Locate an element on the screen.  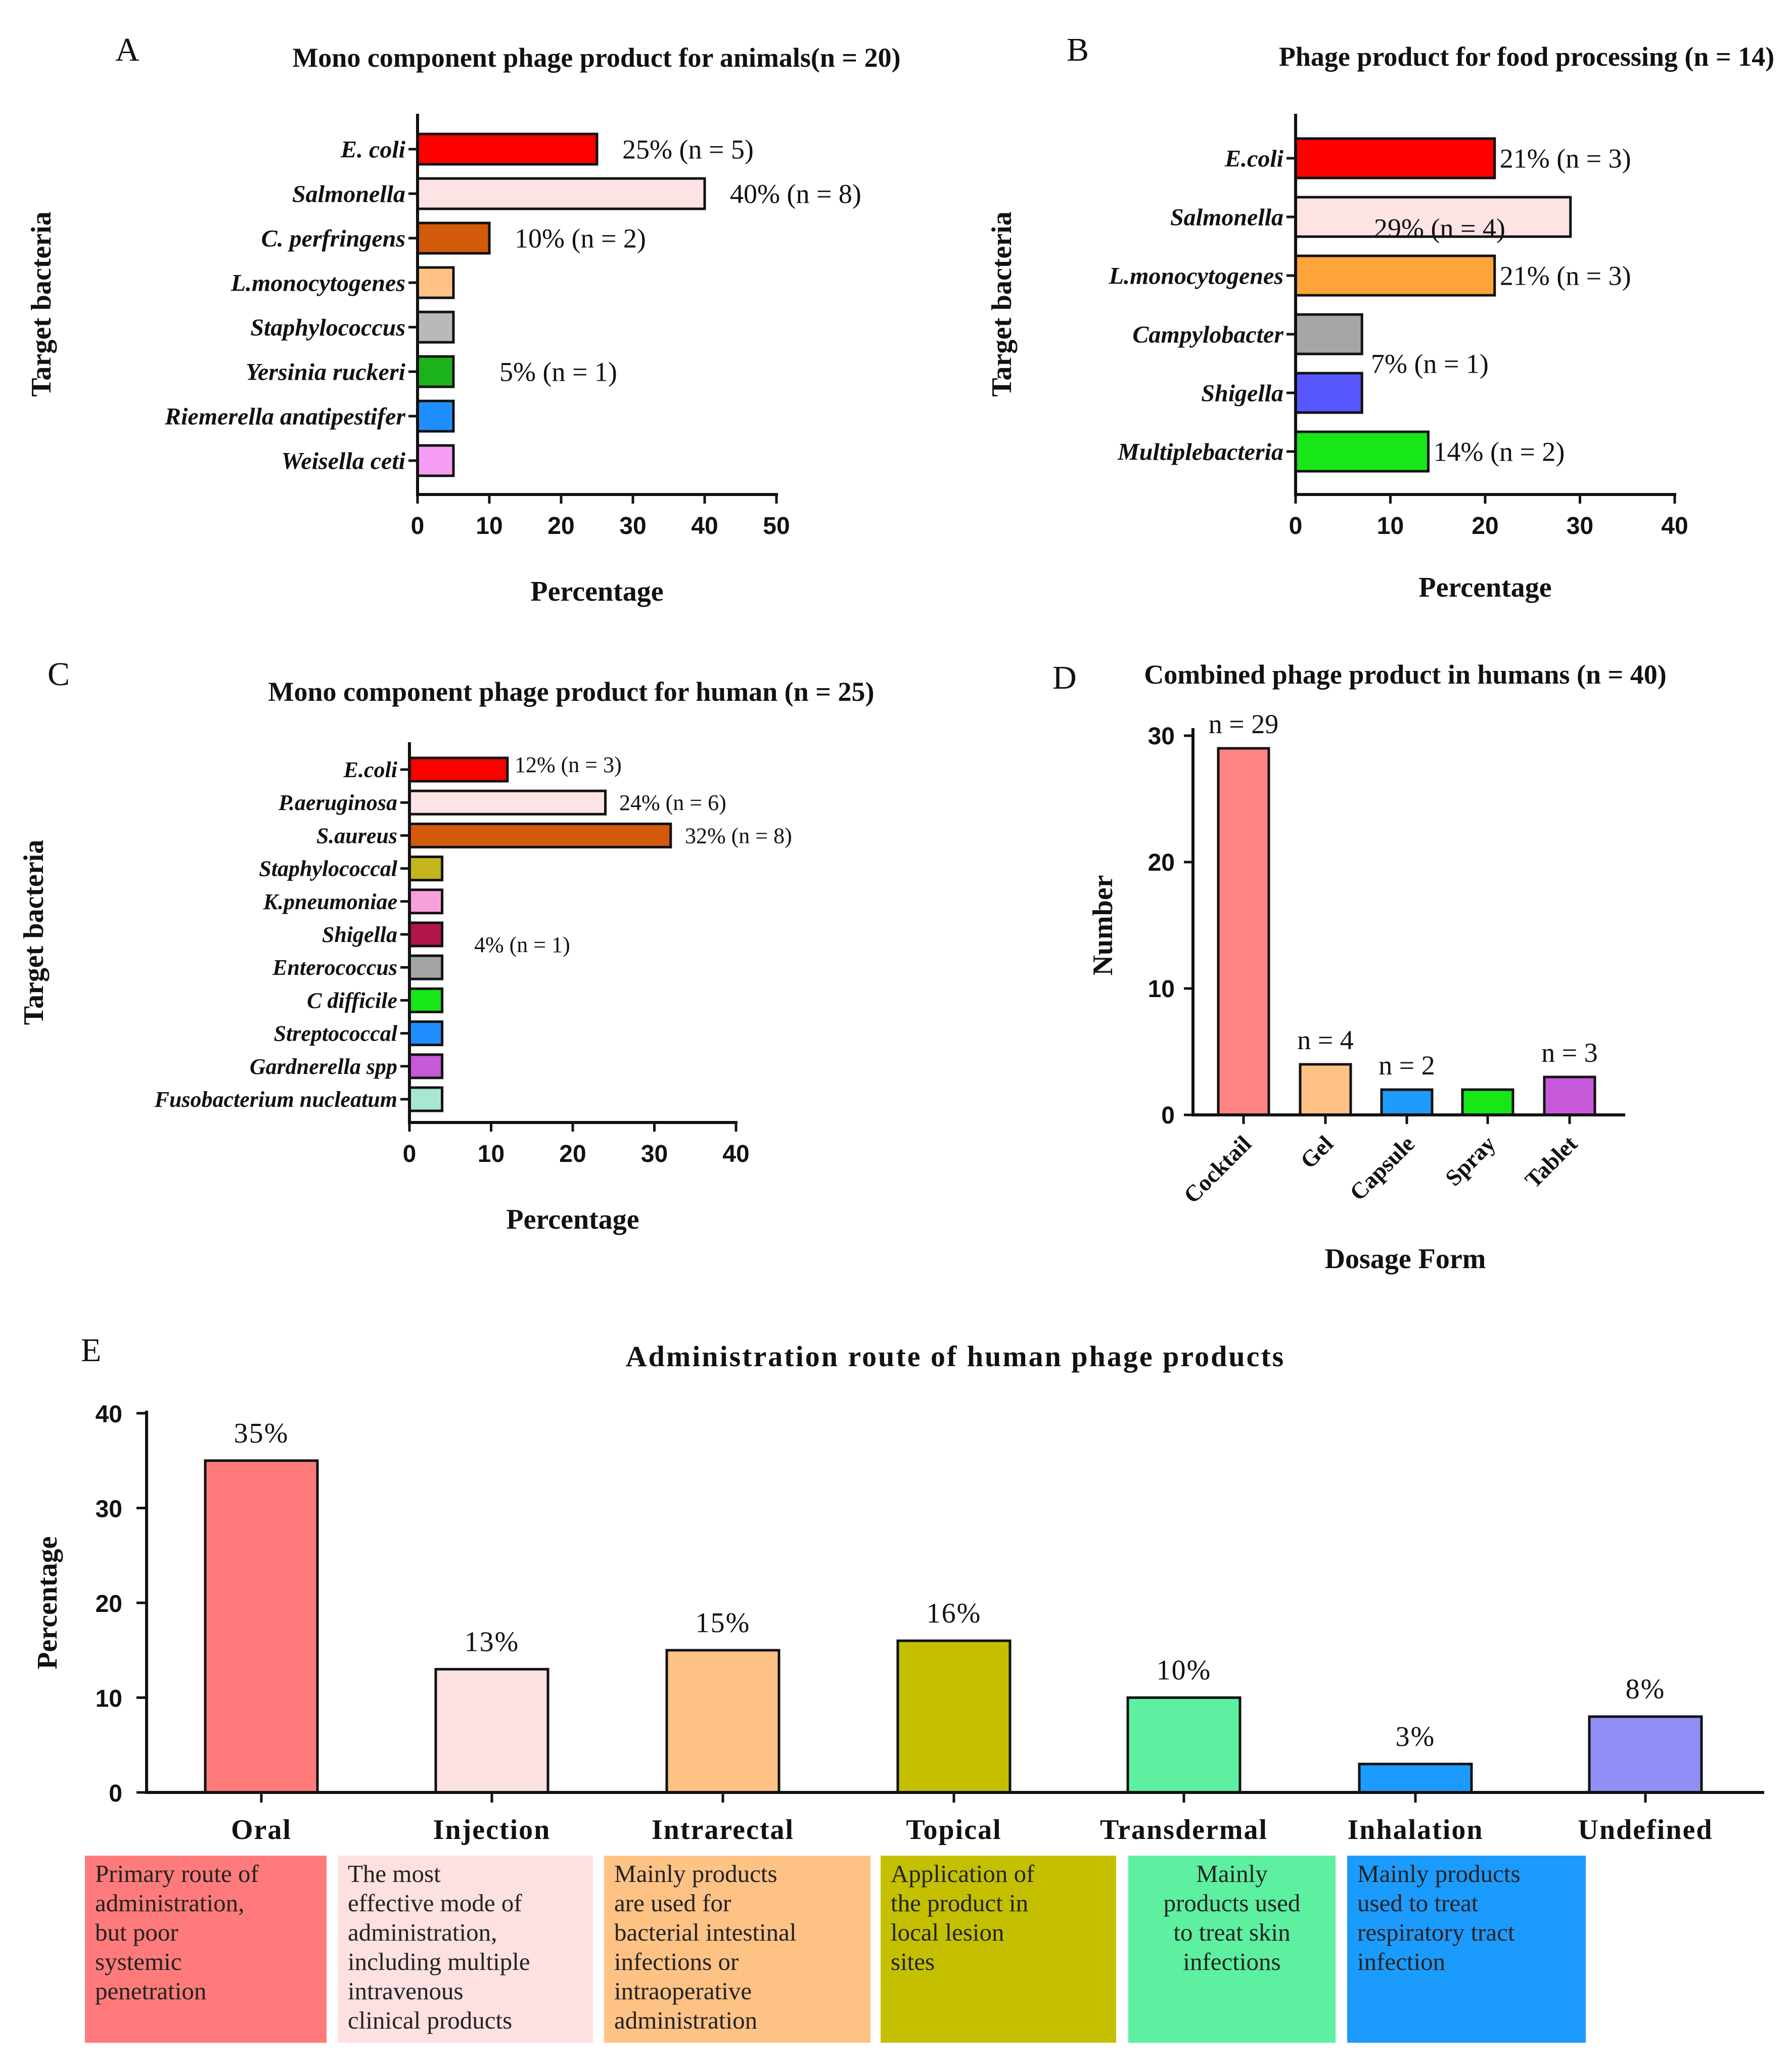
panel-c-x-axis-title: Percentage is located at coordinates (572, 1219).